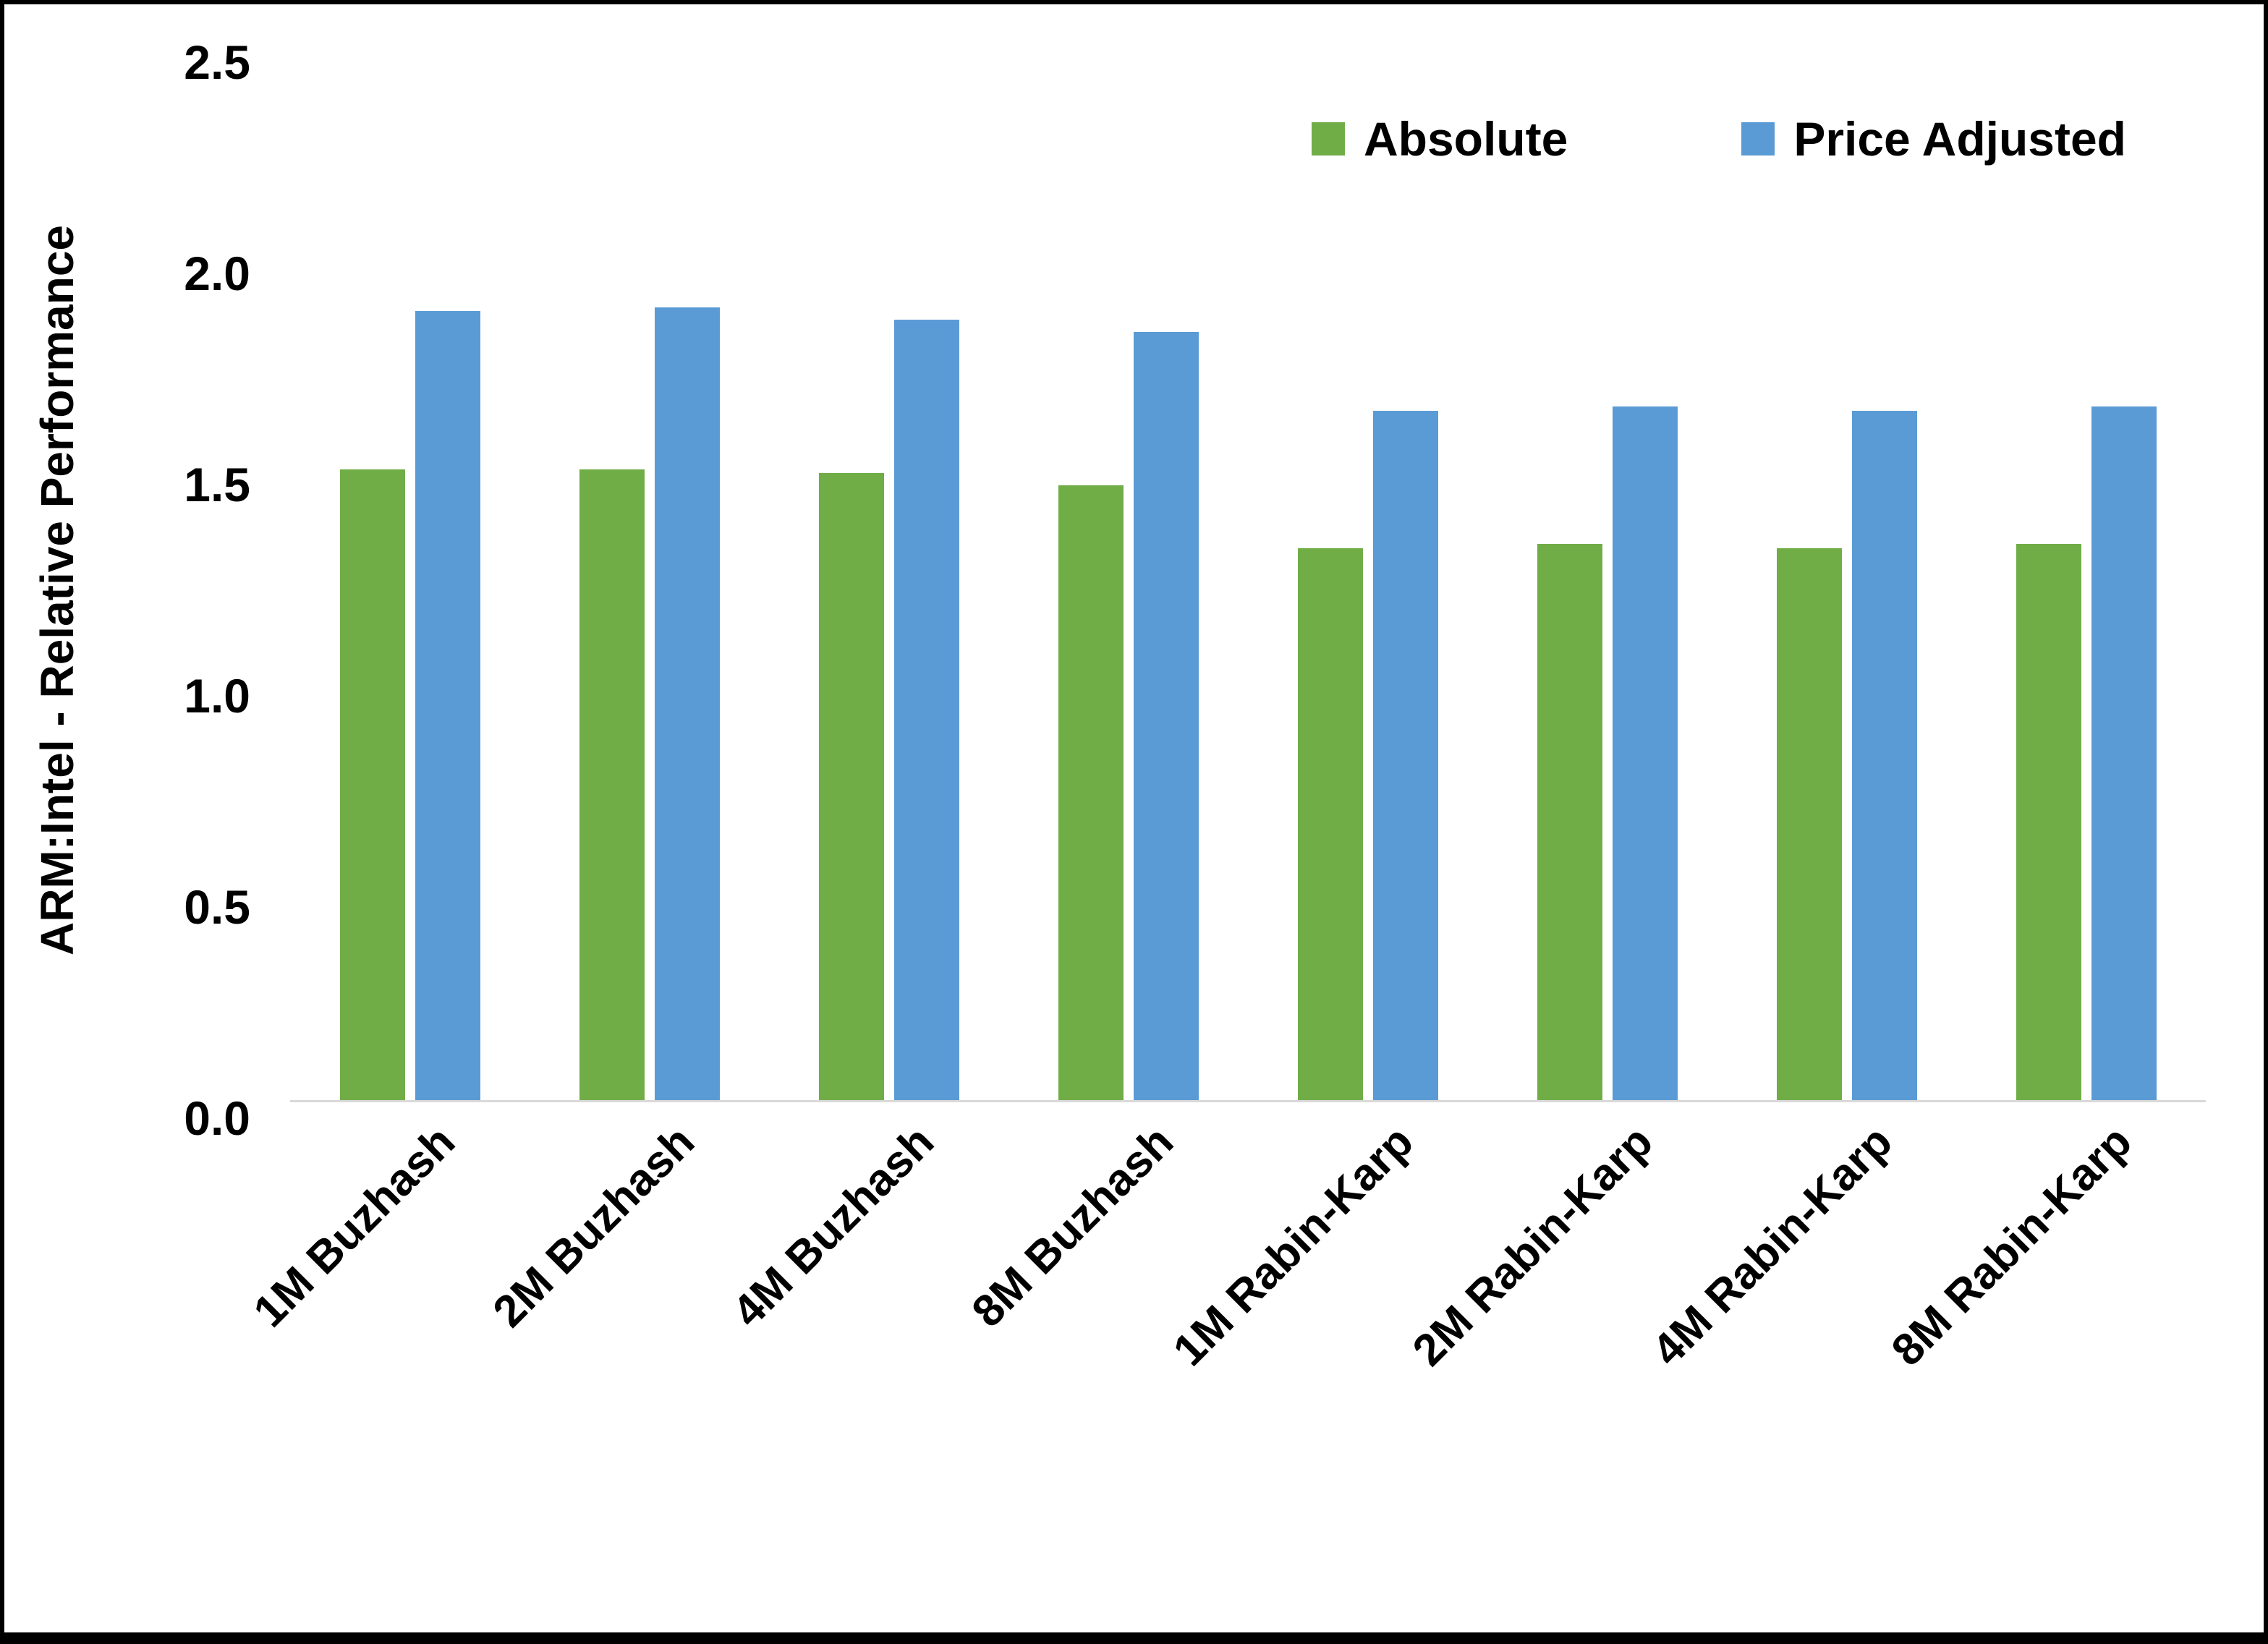 The image size is (2268, 1644). I want to click on x-axis-tick-label: 8M Buzhash, so click(1073, 1226).